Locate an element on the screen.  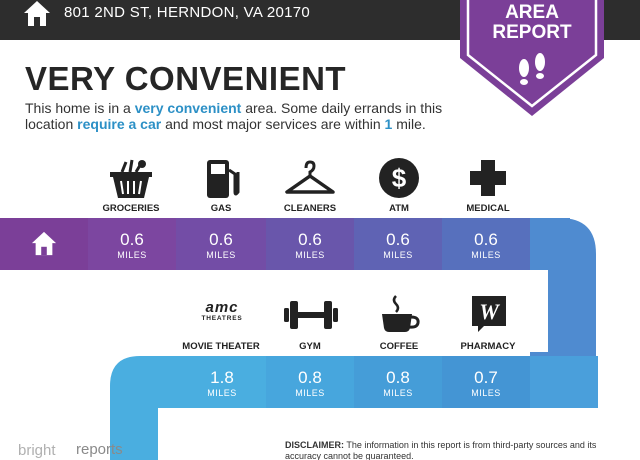
area-report-badge is located at coordinates (532, 58).